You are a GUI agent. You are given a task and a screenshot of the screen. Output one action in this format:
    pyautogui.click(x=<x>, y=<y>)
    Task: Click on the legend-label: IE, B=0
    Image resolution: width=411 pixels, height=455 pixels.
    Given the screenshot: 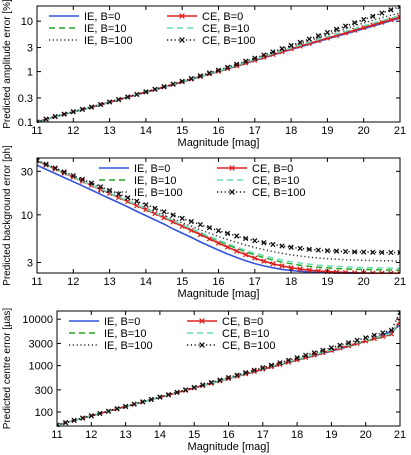 What is the action you would take?
    pyautogui.click(x=152, y=169)
    